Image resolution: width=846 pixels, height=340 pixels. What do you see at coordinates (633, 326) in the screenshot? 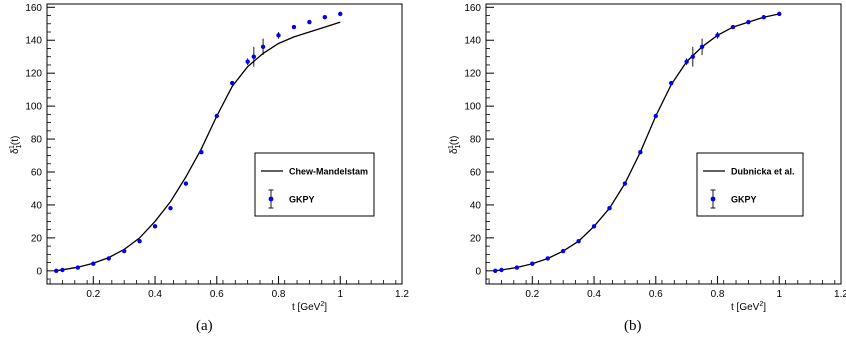
I see `caption-b: (b)` at bounding box center [633, 326].